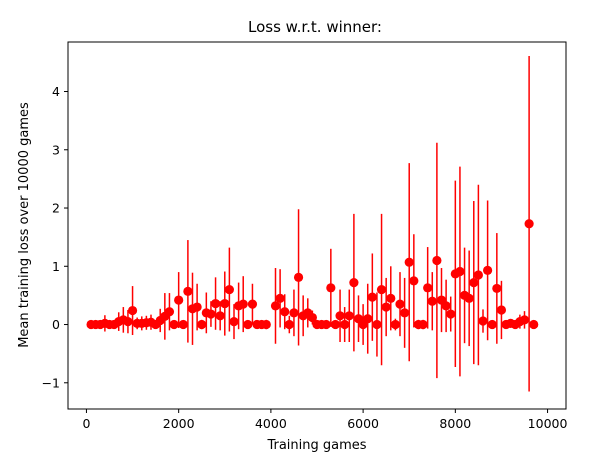 Image resolution: width=593 pixels, height=459 pixels. I want to click on x-tick-label: 4000, so click(271, 423).